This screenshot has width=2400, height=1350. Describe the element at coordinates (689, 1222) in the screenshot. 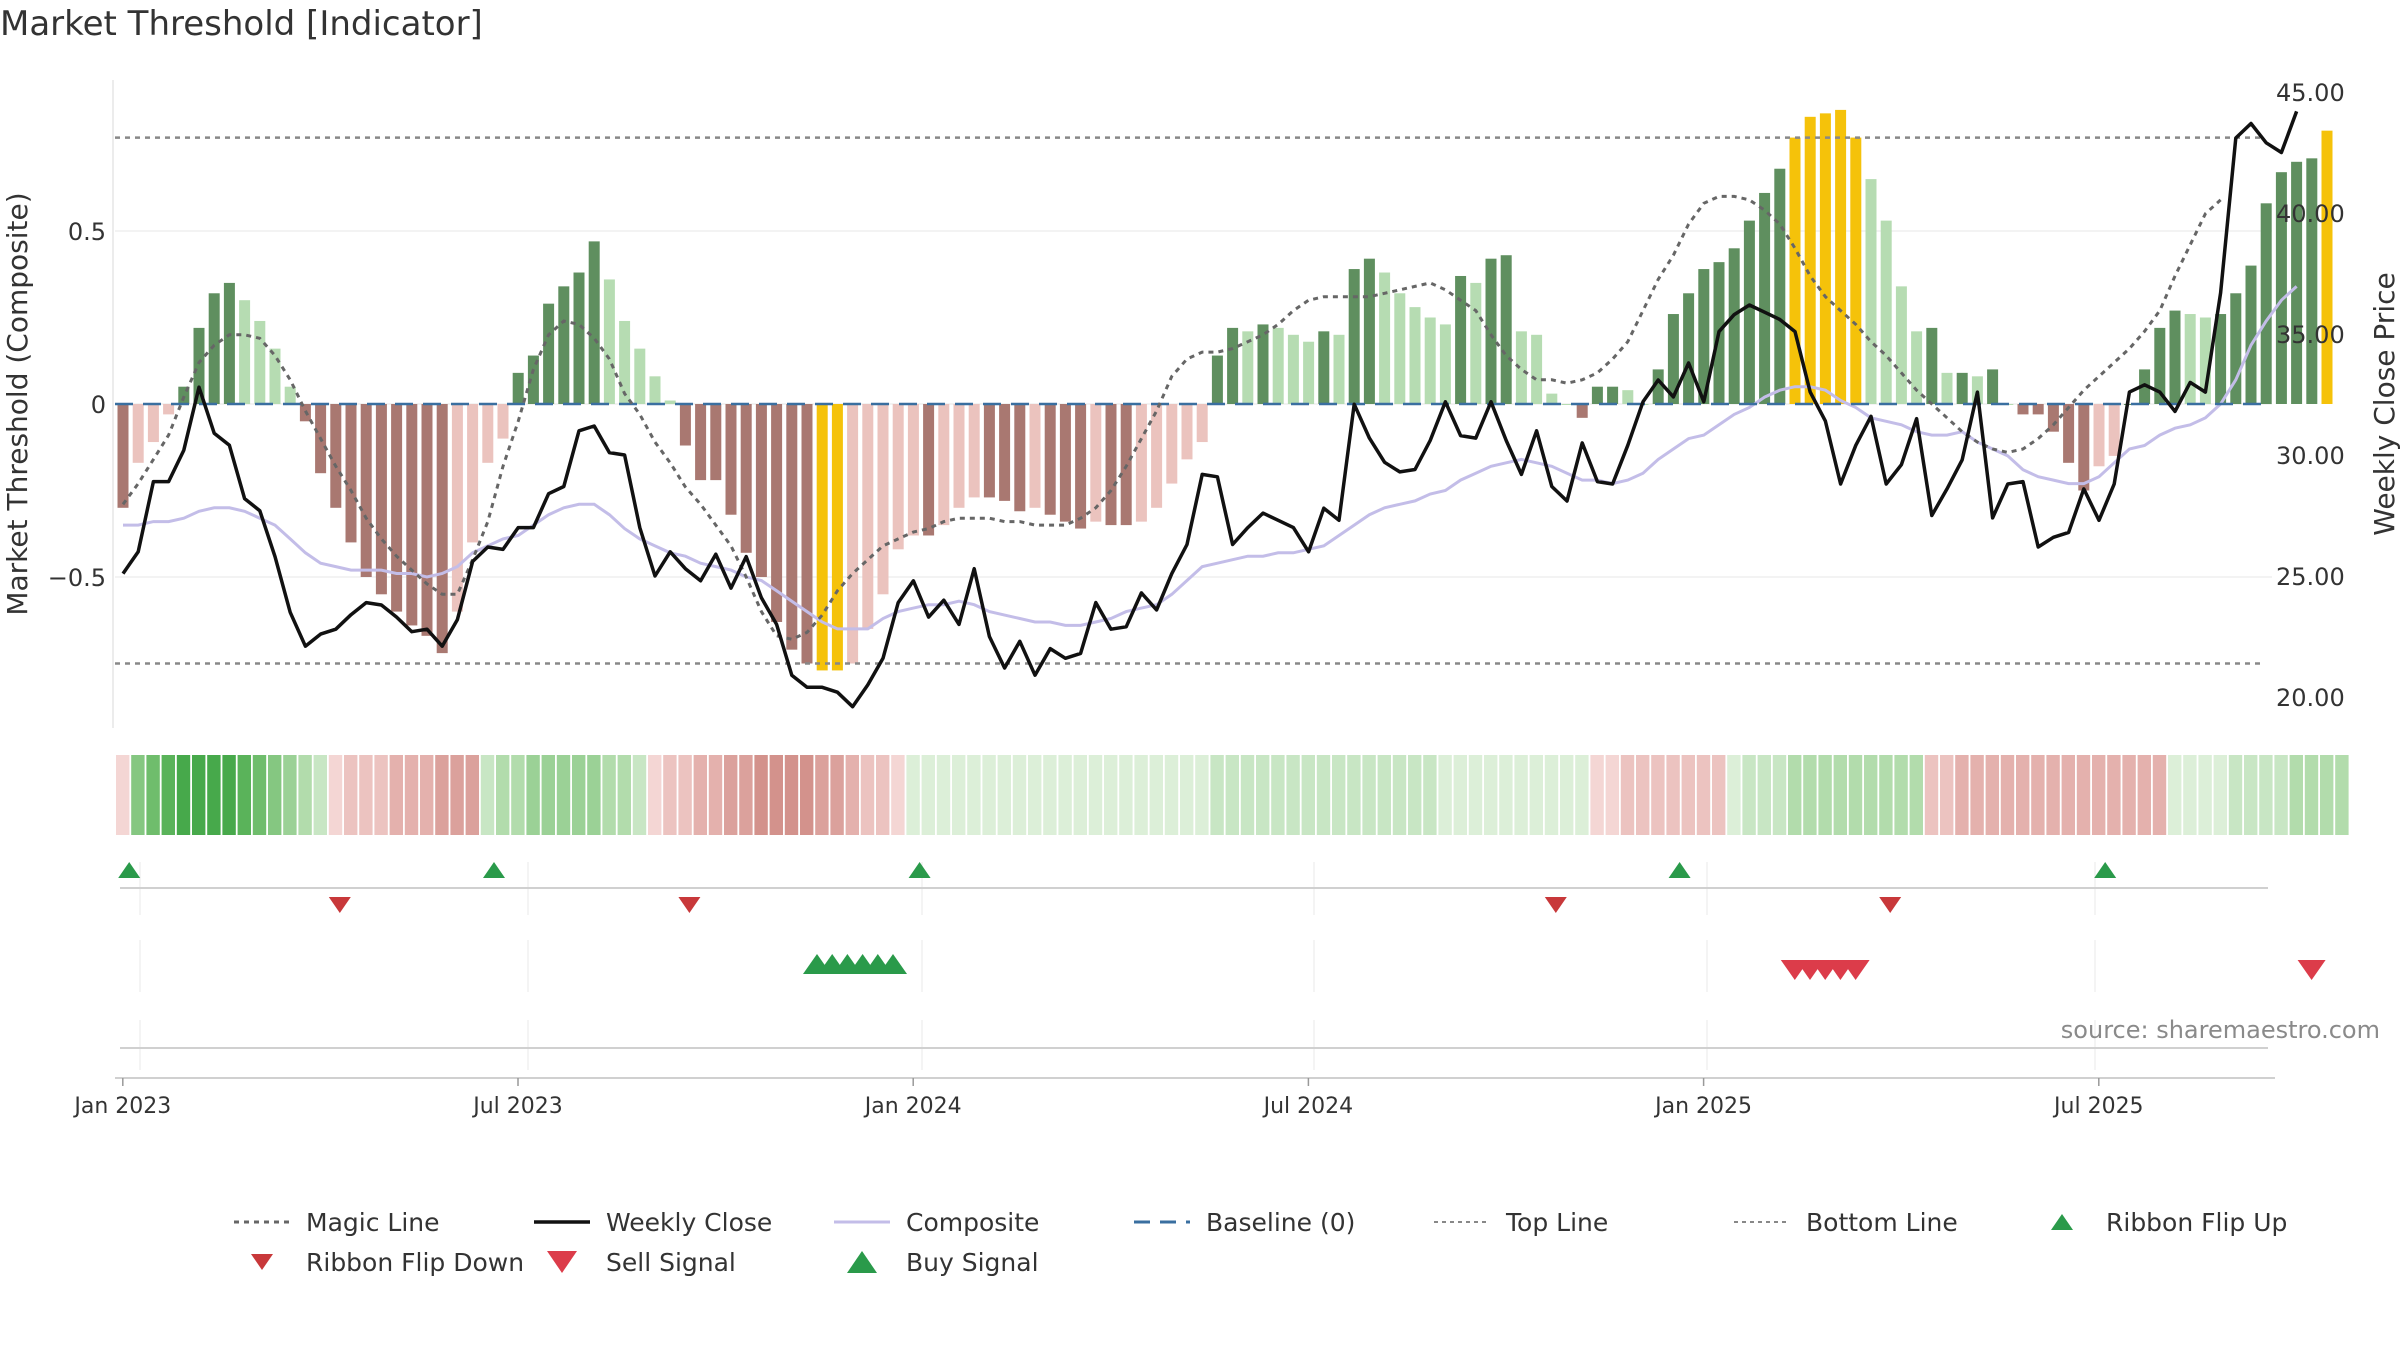

I see `legend-label: Weekly Close` at that location.